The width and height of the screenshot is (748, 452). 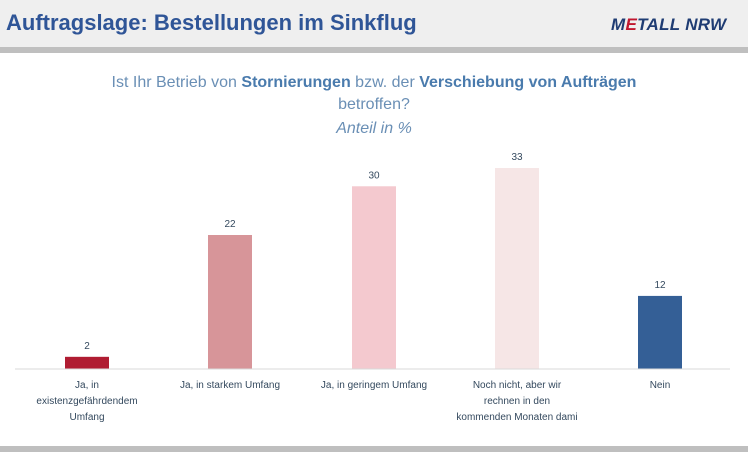 What do you see at coordinates (87, 346) in the screenshot?
I see `value-label-1: 2` at bounding box center [87, 346].